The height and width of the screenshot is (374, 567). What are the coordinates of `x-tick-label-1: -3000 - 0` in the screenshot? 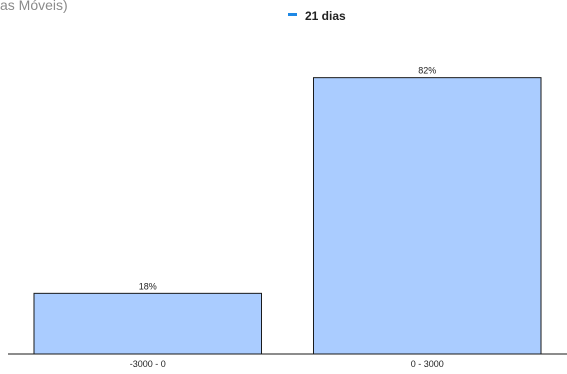 It's located at (148, 364).